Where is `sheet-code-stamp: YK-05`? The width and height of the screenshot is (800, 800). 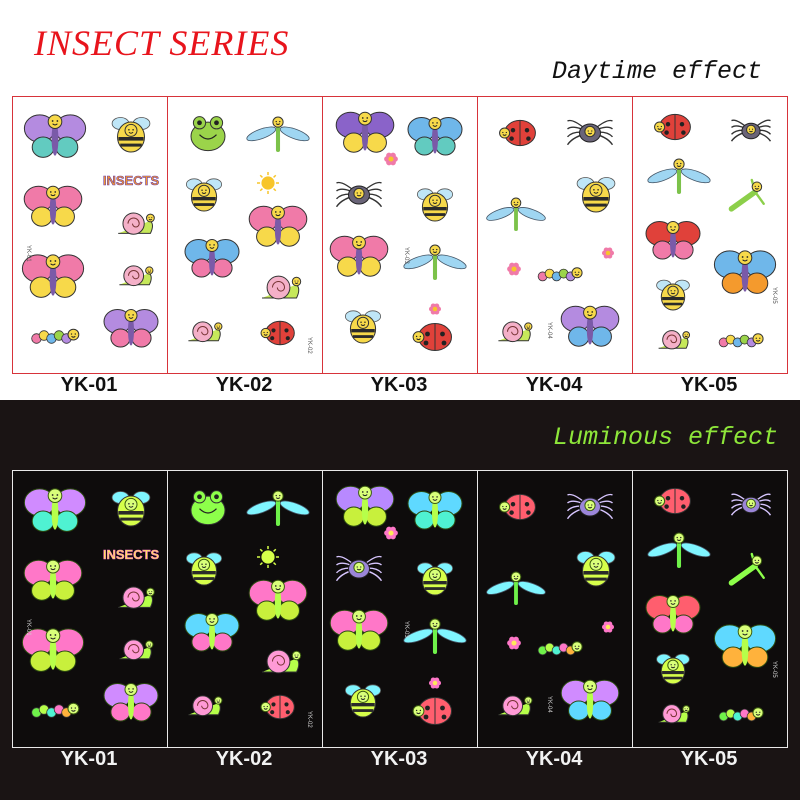 sheet-code-stamp: YK-05 is located at coordinates (774, 295).